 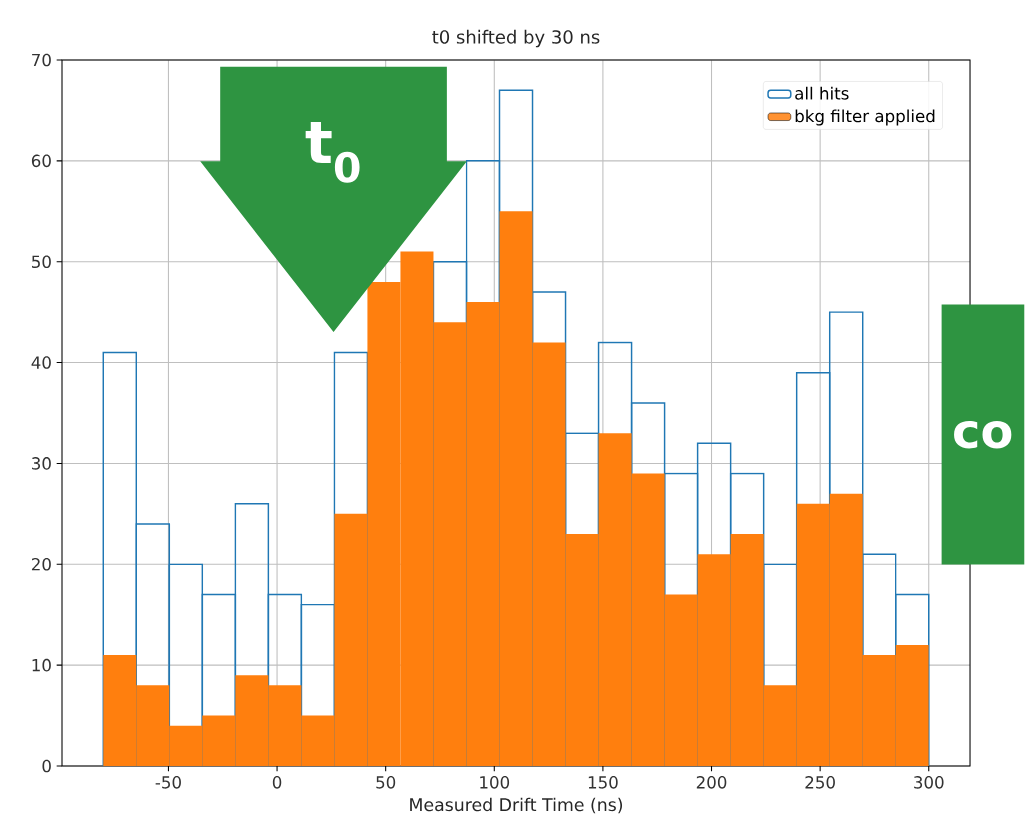 What do you see at coordinates (603, 782) in the screenshot?
I see `x-tick-label: 150` at bounding box center [603, 782].